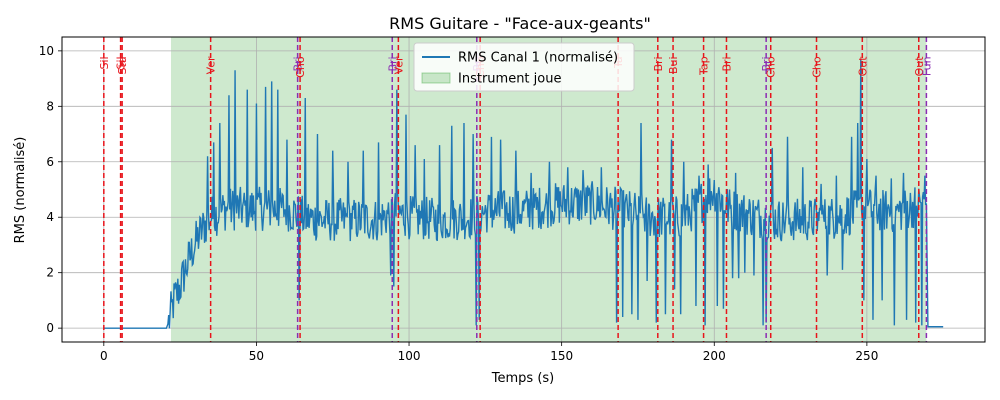 This screenshot has width=1000, height=400. Describe the element at coordinates (256, 356) in the screenshot. I see `x-tick-label: 50` at that location.